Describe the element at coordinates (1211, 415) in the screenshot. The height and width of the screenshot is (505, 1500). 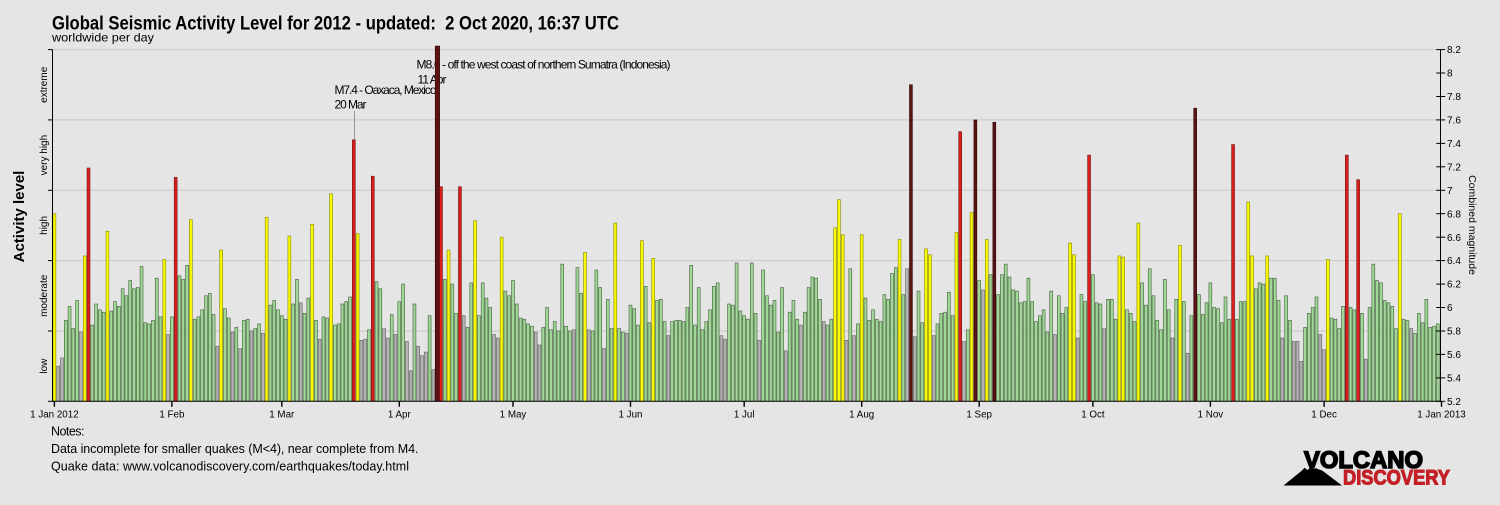
I see `svg-text: 1 Nov` at that location.